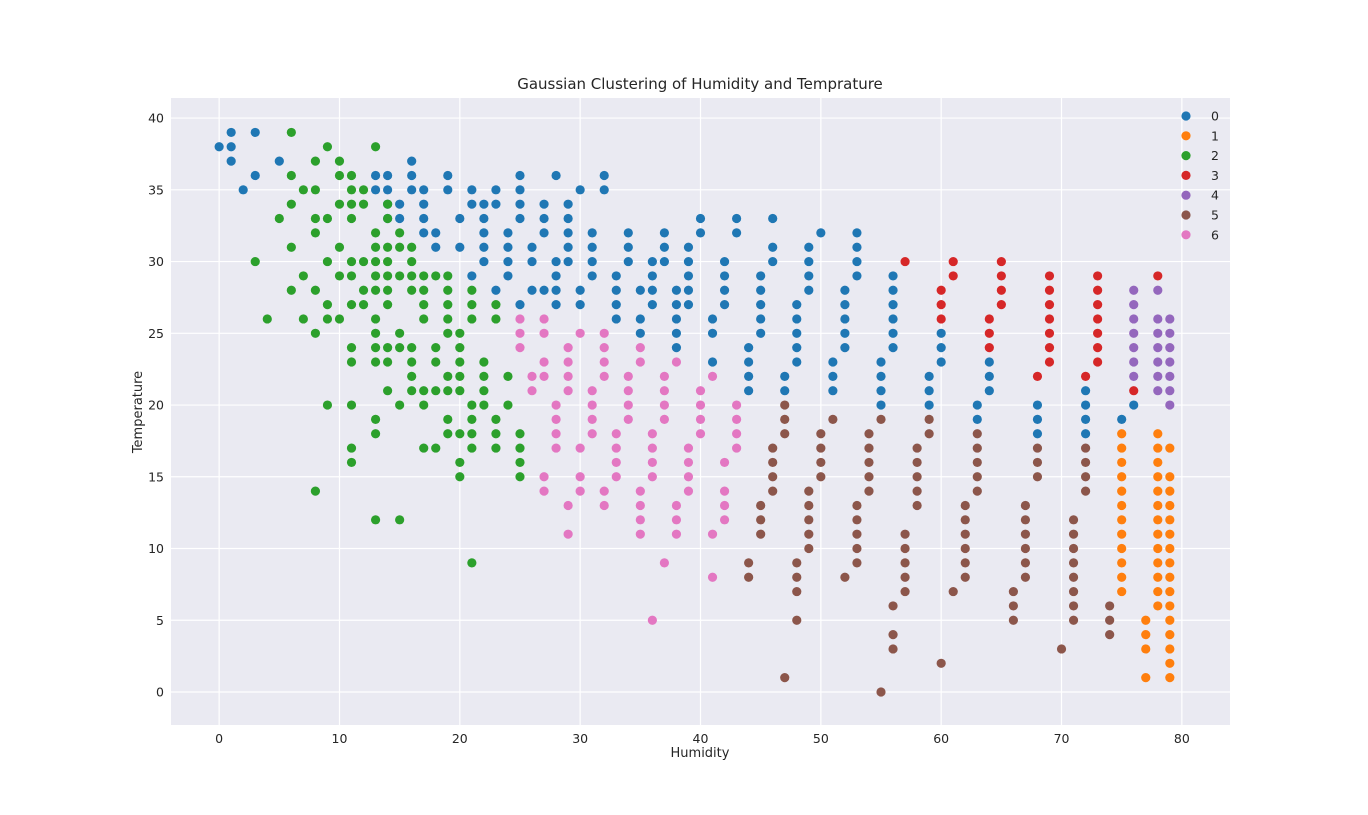  What do you see at coordinates (821, 738) in the screenshot?
I see `x-tick-label: 50` at bounding box center [821, 738].